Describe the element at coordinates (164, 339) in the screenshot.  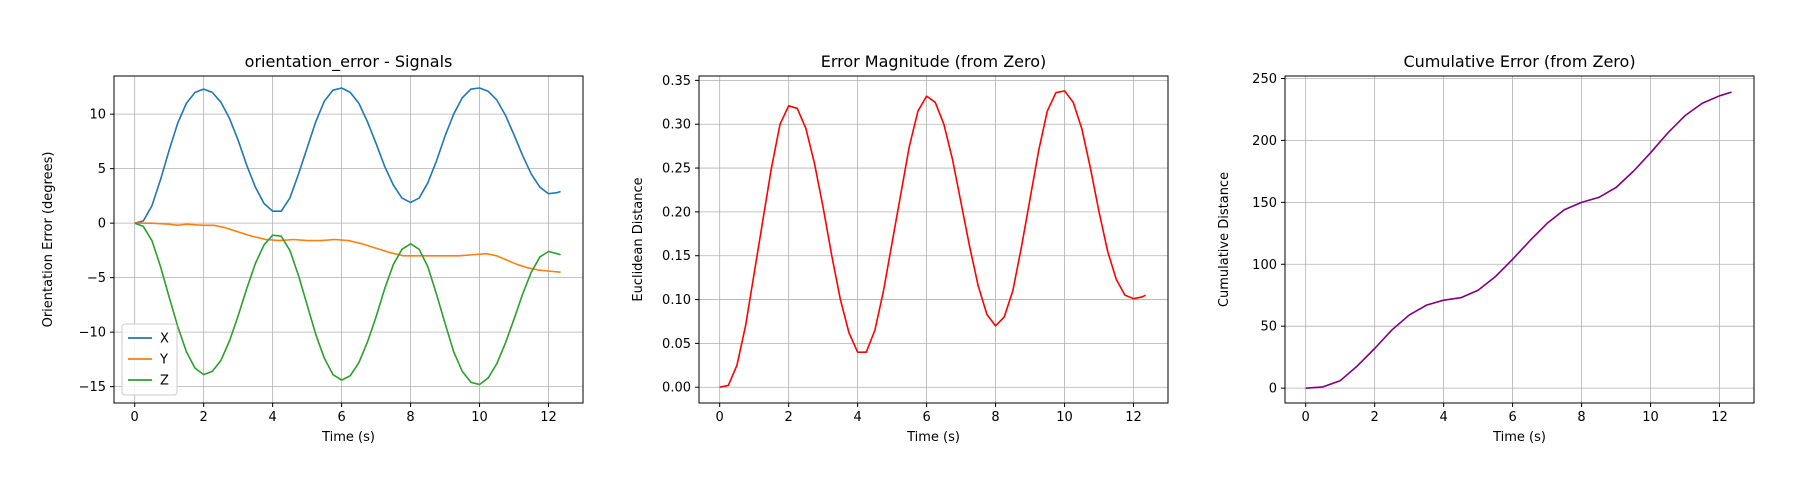
I see `legend-label-x: X` at that location.